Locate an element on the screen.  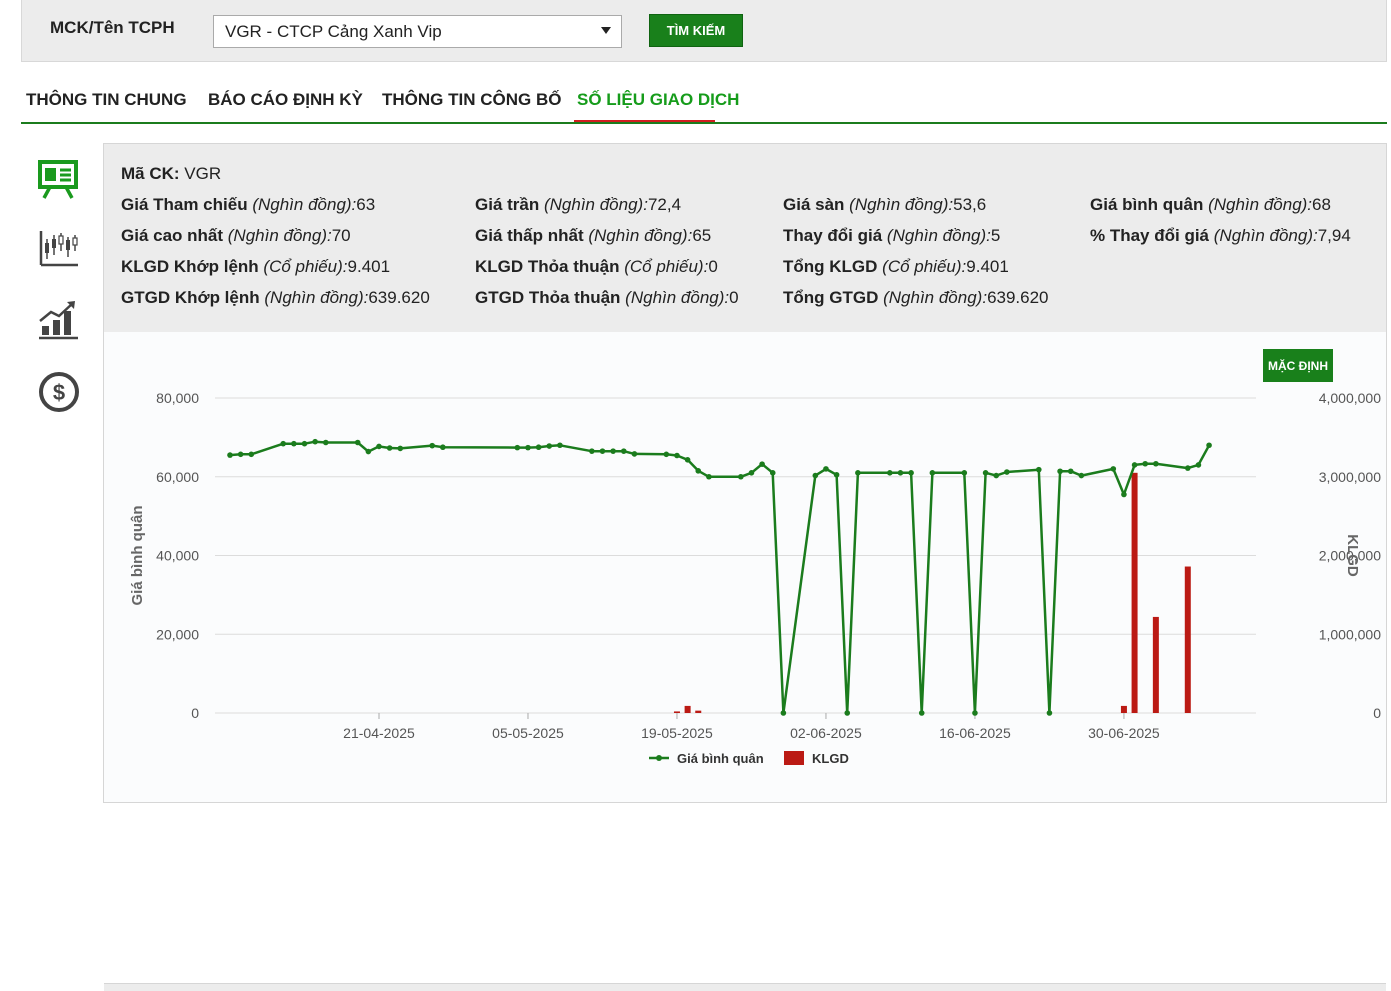
stock-select: VGR - CTCP Cảng Xanh Vip is located at coordinates (417, 31).